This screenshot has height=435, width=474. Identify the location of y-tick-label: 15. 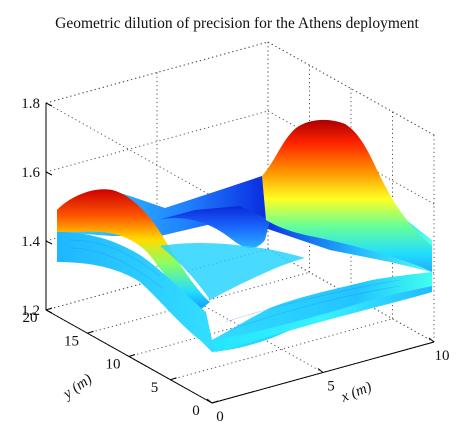
(71, 341).